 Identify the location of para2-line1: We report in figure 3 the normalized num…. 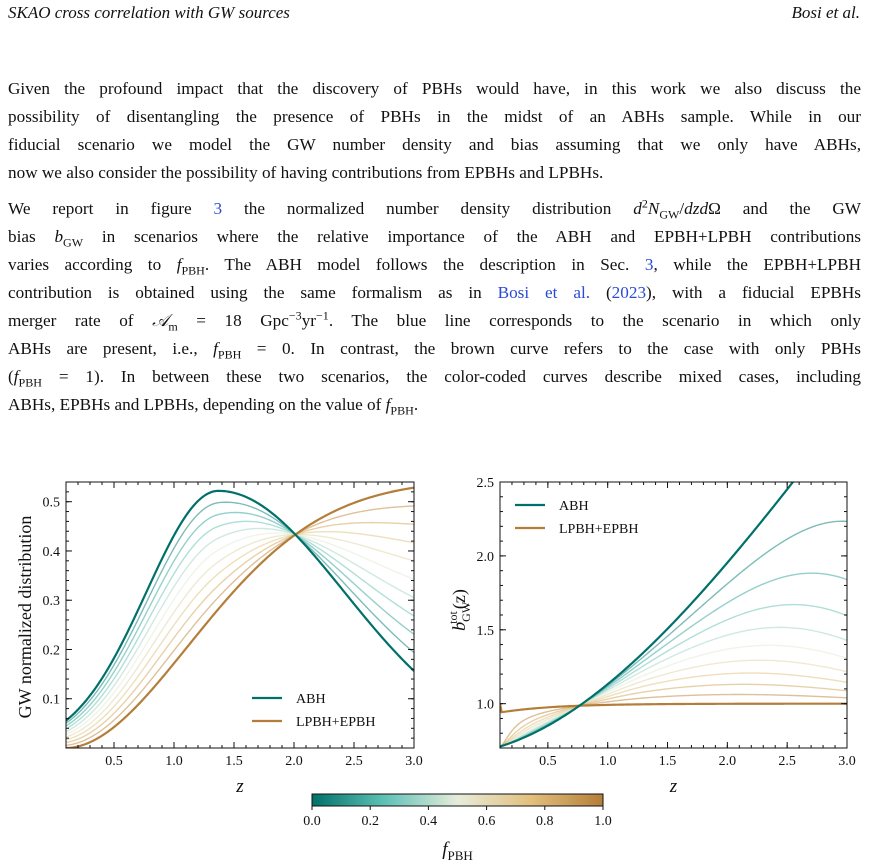
(435, 209).